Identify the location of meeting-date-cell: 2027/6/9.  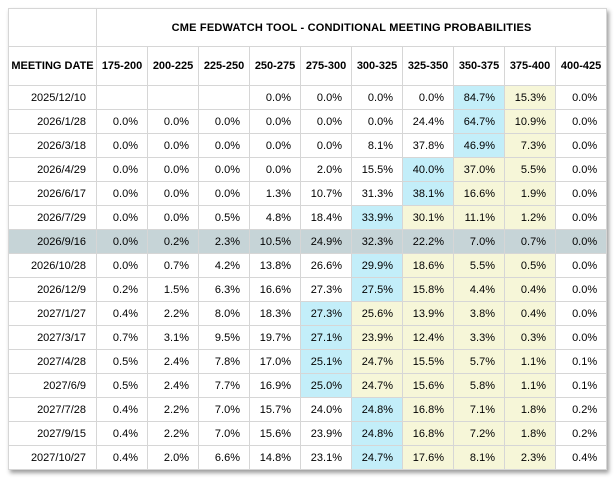
(52, 385).